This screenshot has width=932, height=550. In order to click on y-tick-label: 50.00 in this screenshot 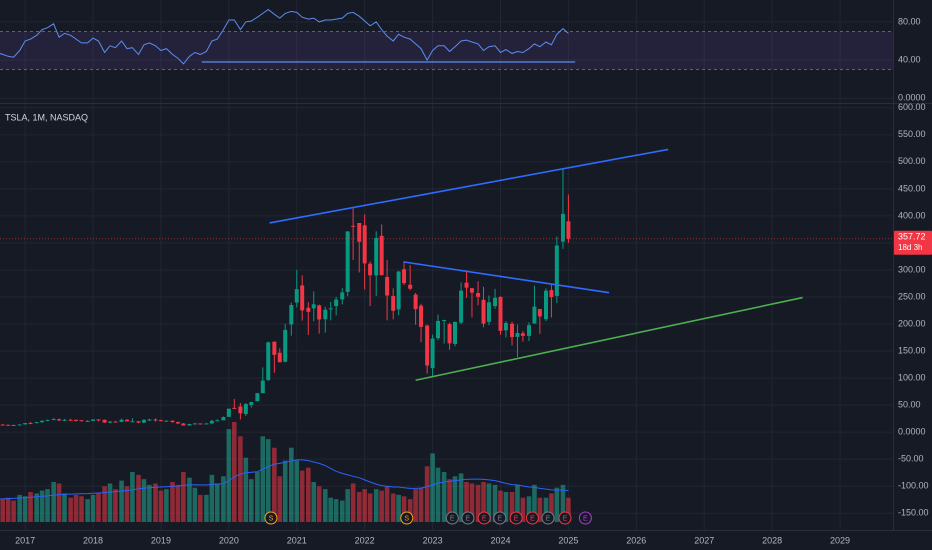, I will do `click(909, 404)`.